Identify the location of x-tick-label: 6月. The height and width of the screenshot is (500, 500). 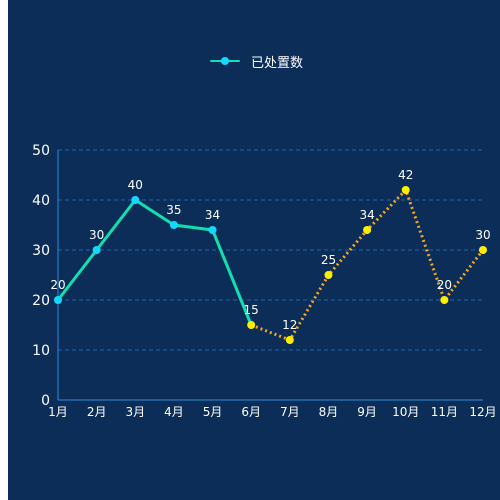
(251, 412).